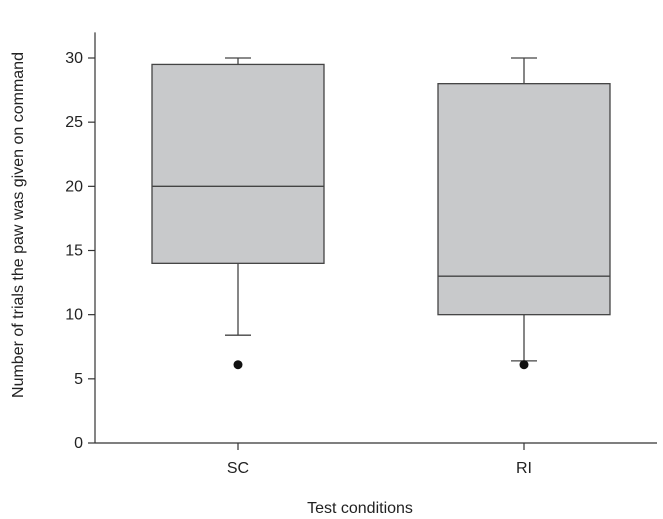 The width and height of the screenshot is (663, 519). What do you see at coordinates (78, 379) in the screenshot?
I see `y-tick-label: 5` at bounding box center [78, 379].